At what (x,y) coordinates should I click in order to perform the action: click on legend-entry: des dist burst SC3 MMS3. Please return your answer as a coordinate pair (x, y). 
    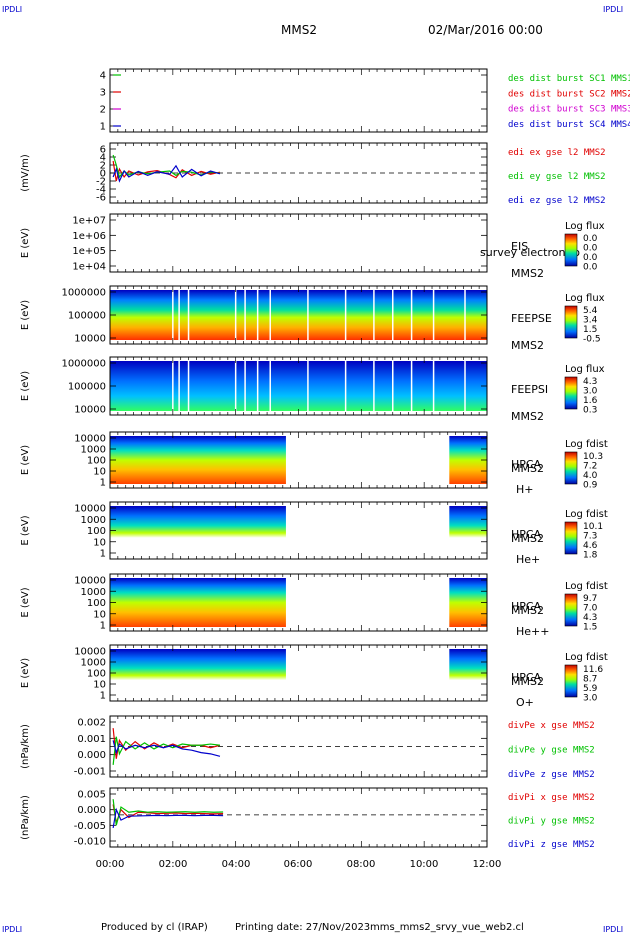
    Looking at the image, I should click on (569, 110).